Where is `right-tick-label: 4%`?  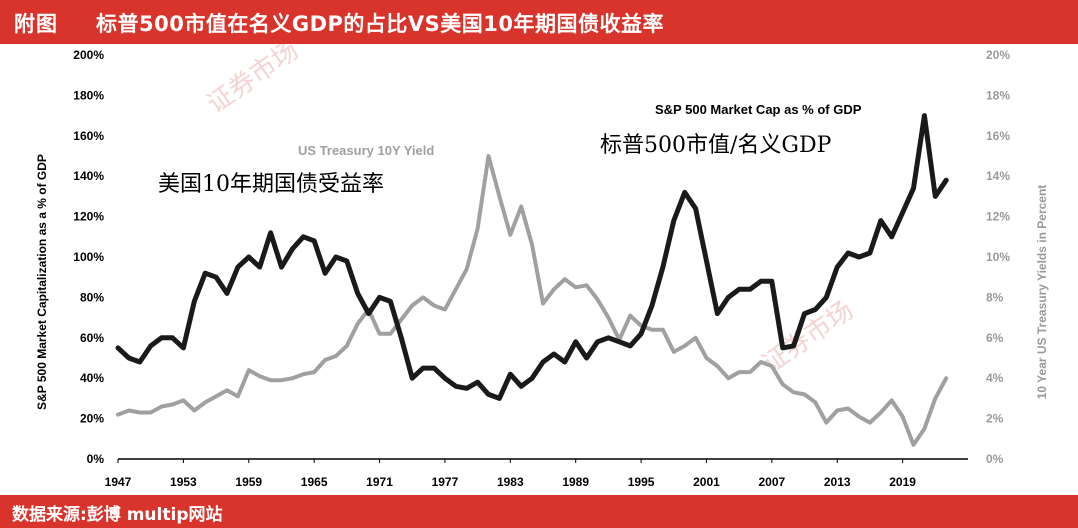 right-tick-label: 4% is located at coordinates (995, 378).